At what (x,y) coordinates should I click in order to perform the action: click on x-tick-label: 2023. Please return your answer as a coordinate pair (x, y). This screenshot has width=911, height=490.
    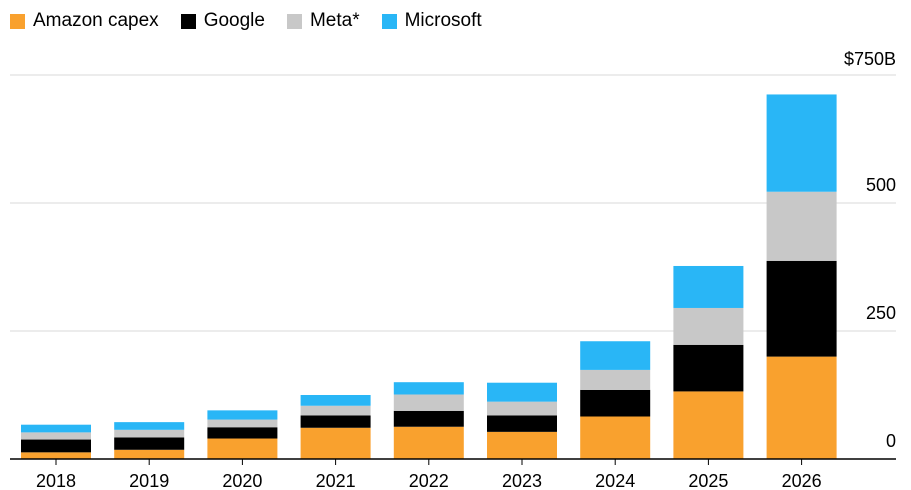
    Looking at the image, I should click on (522, 480).